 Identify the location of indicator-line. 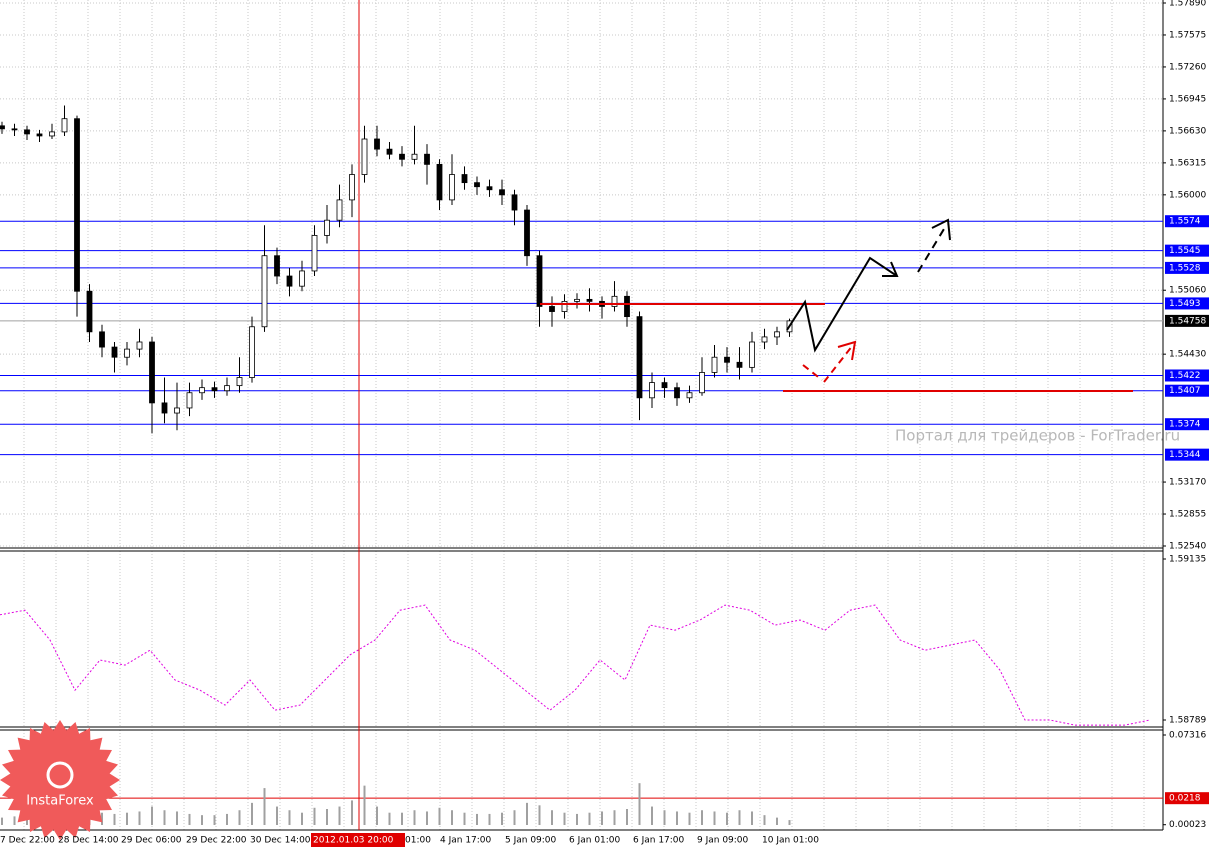
(575, 665).